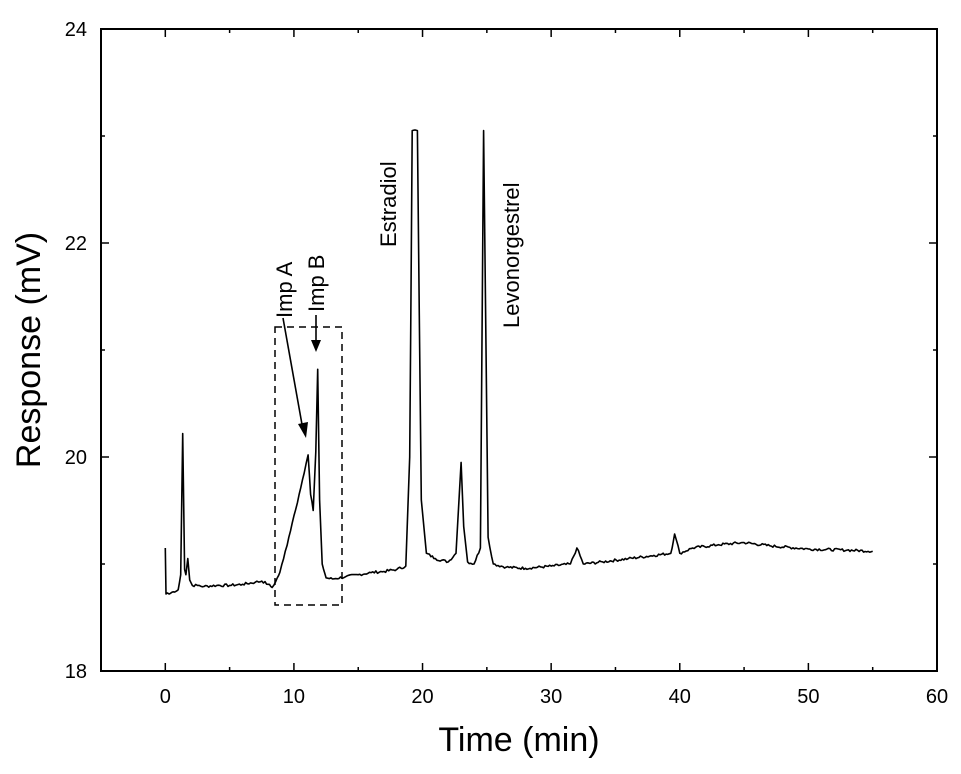 Image resolution: width=961 pixels, height=774 pixels. I want to click on x-tick-label: 50, so click(808, 697).